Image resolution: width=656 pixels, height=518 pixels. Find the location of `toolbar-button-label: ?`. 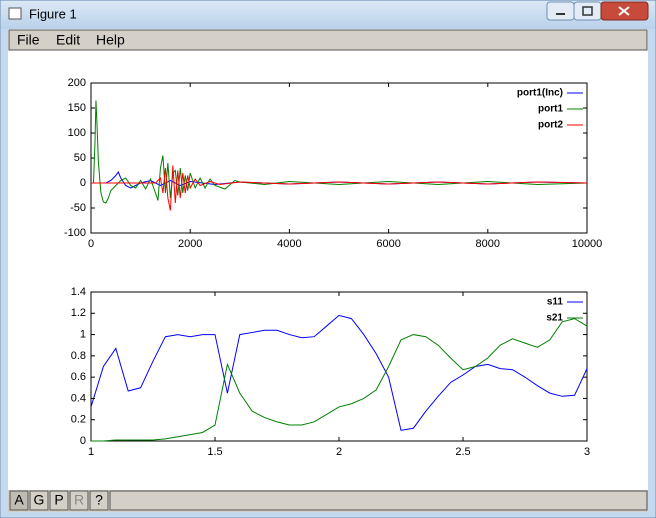

toolbar-button-label: ? is located at coordinates (99, 500).